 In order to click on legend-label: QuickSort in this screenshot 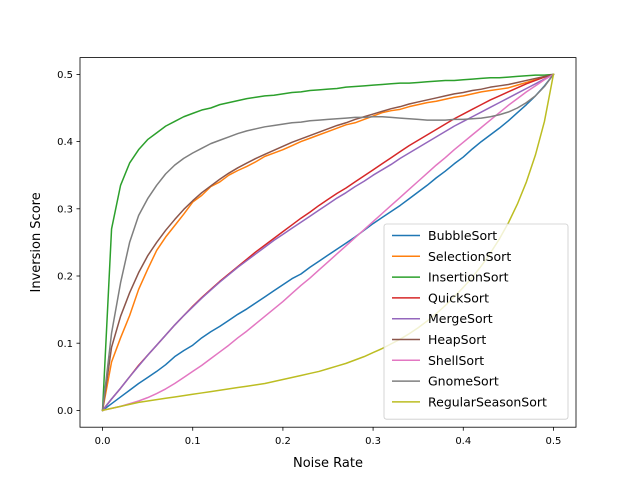, I will do `click(458, 297)`.